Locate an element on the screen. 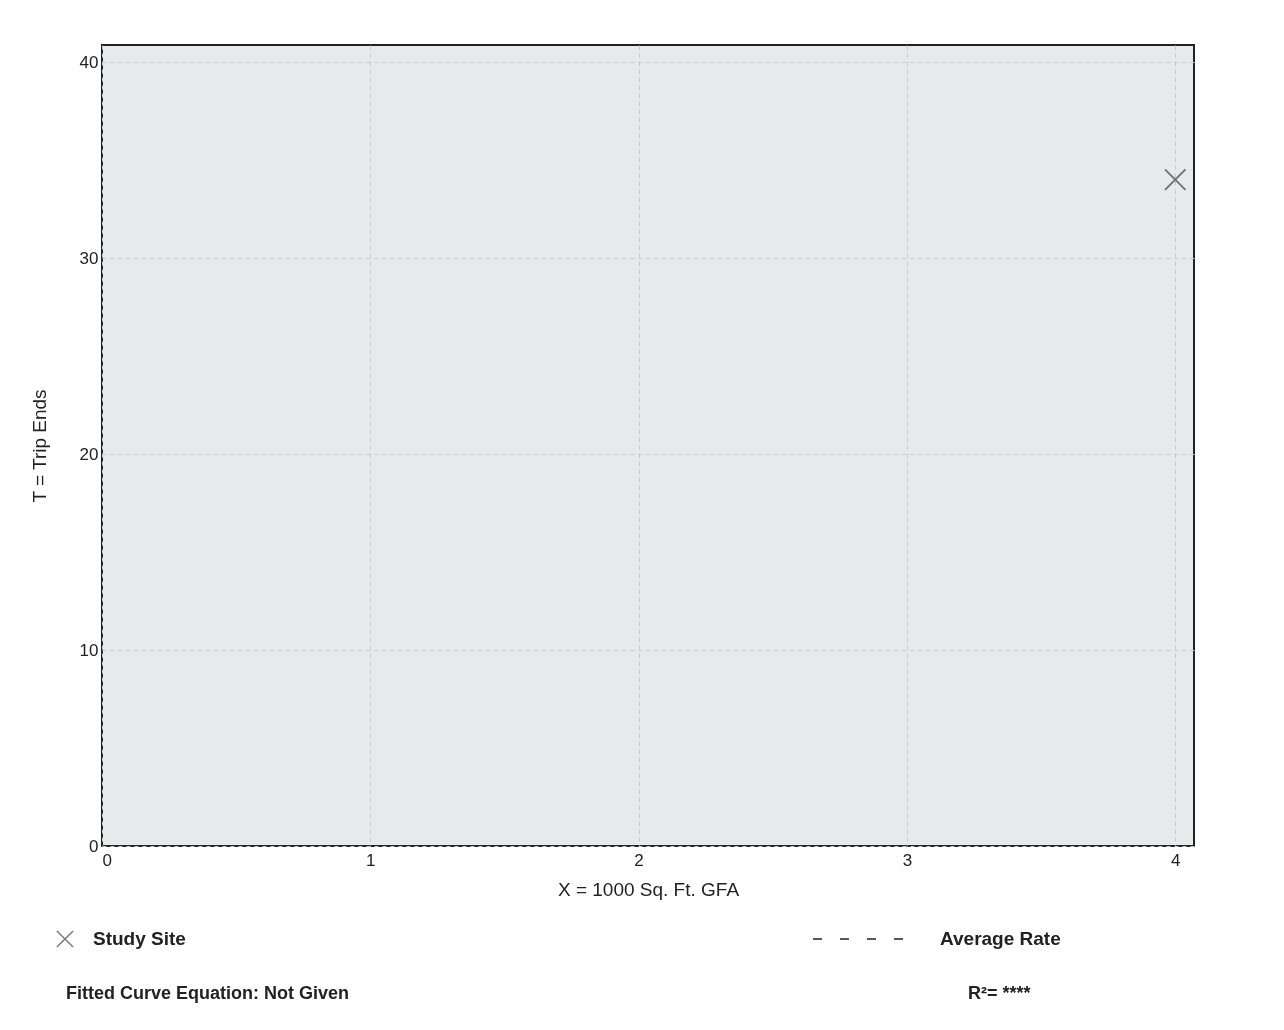 The image size is (1284, 1030). y-axis-title: T = Trip Ends is located at coordinates (39, 446).